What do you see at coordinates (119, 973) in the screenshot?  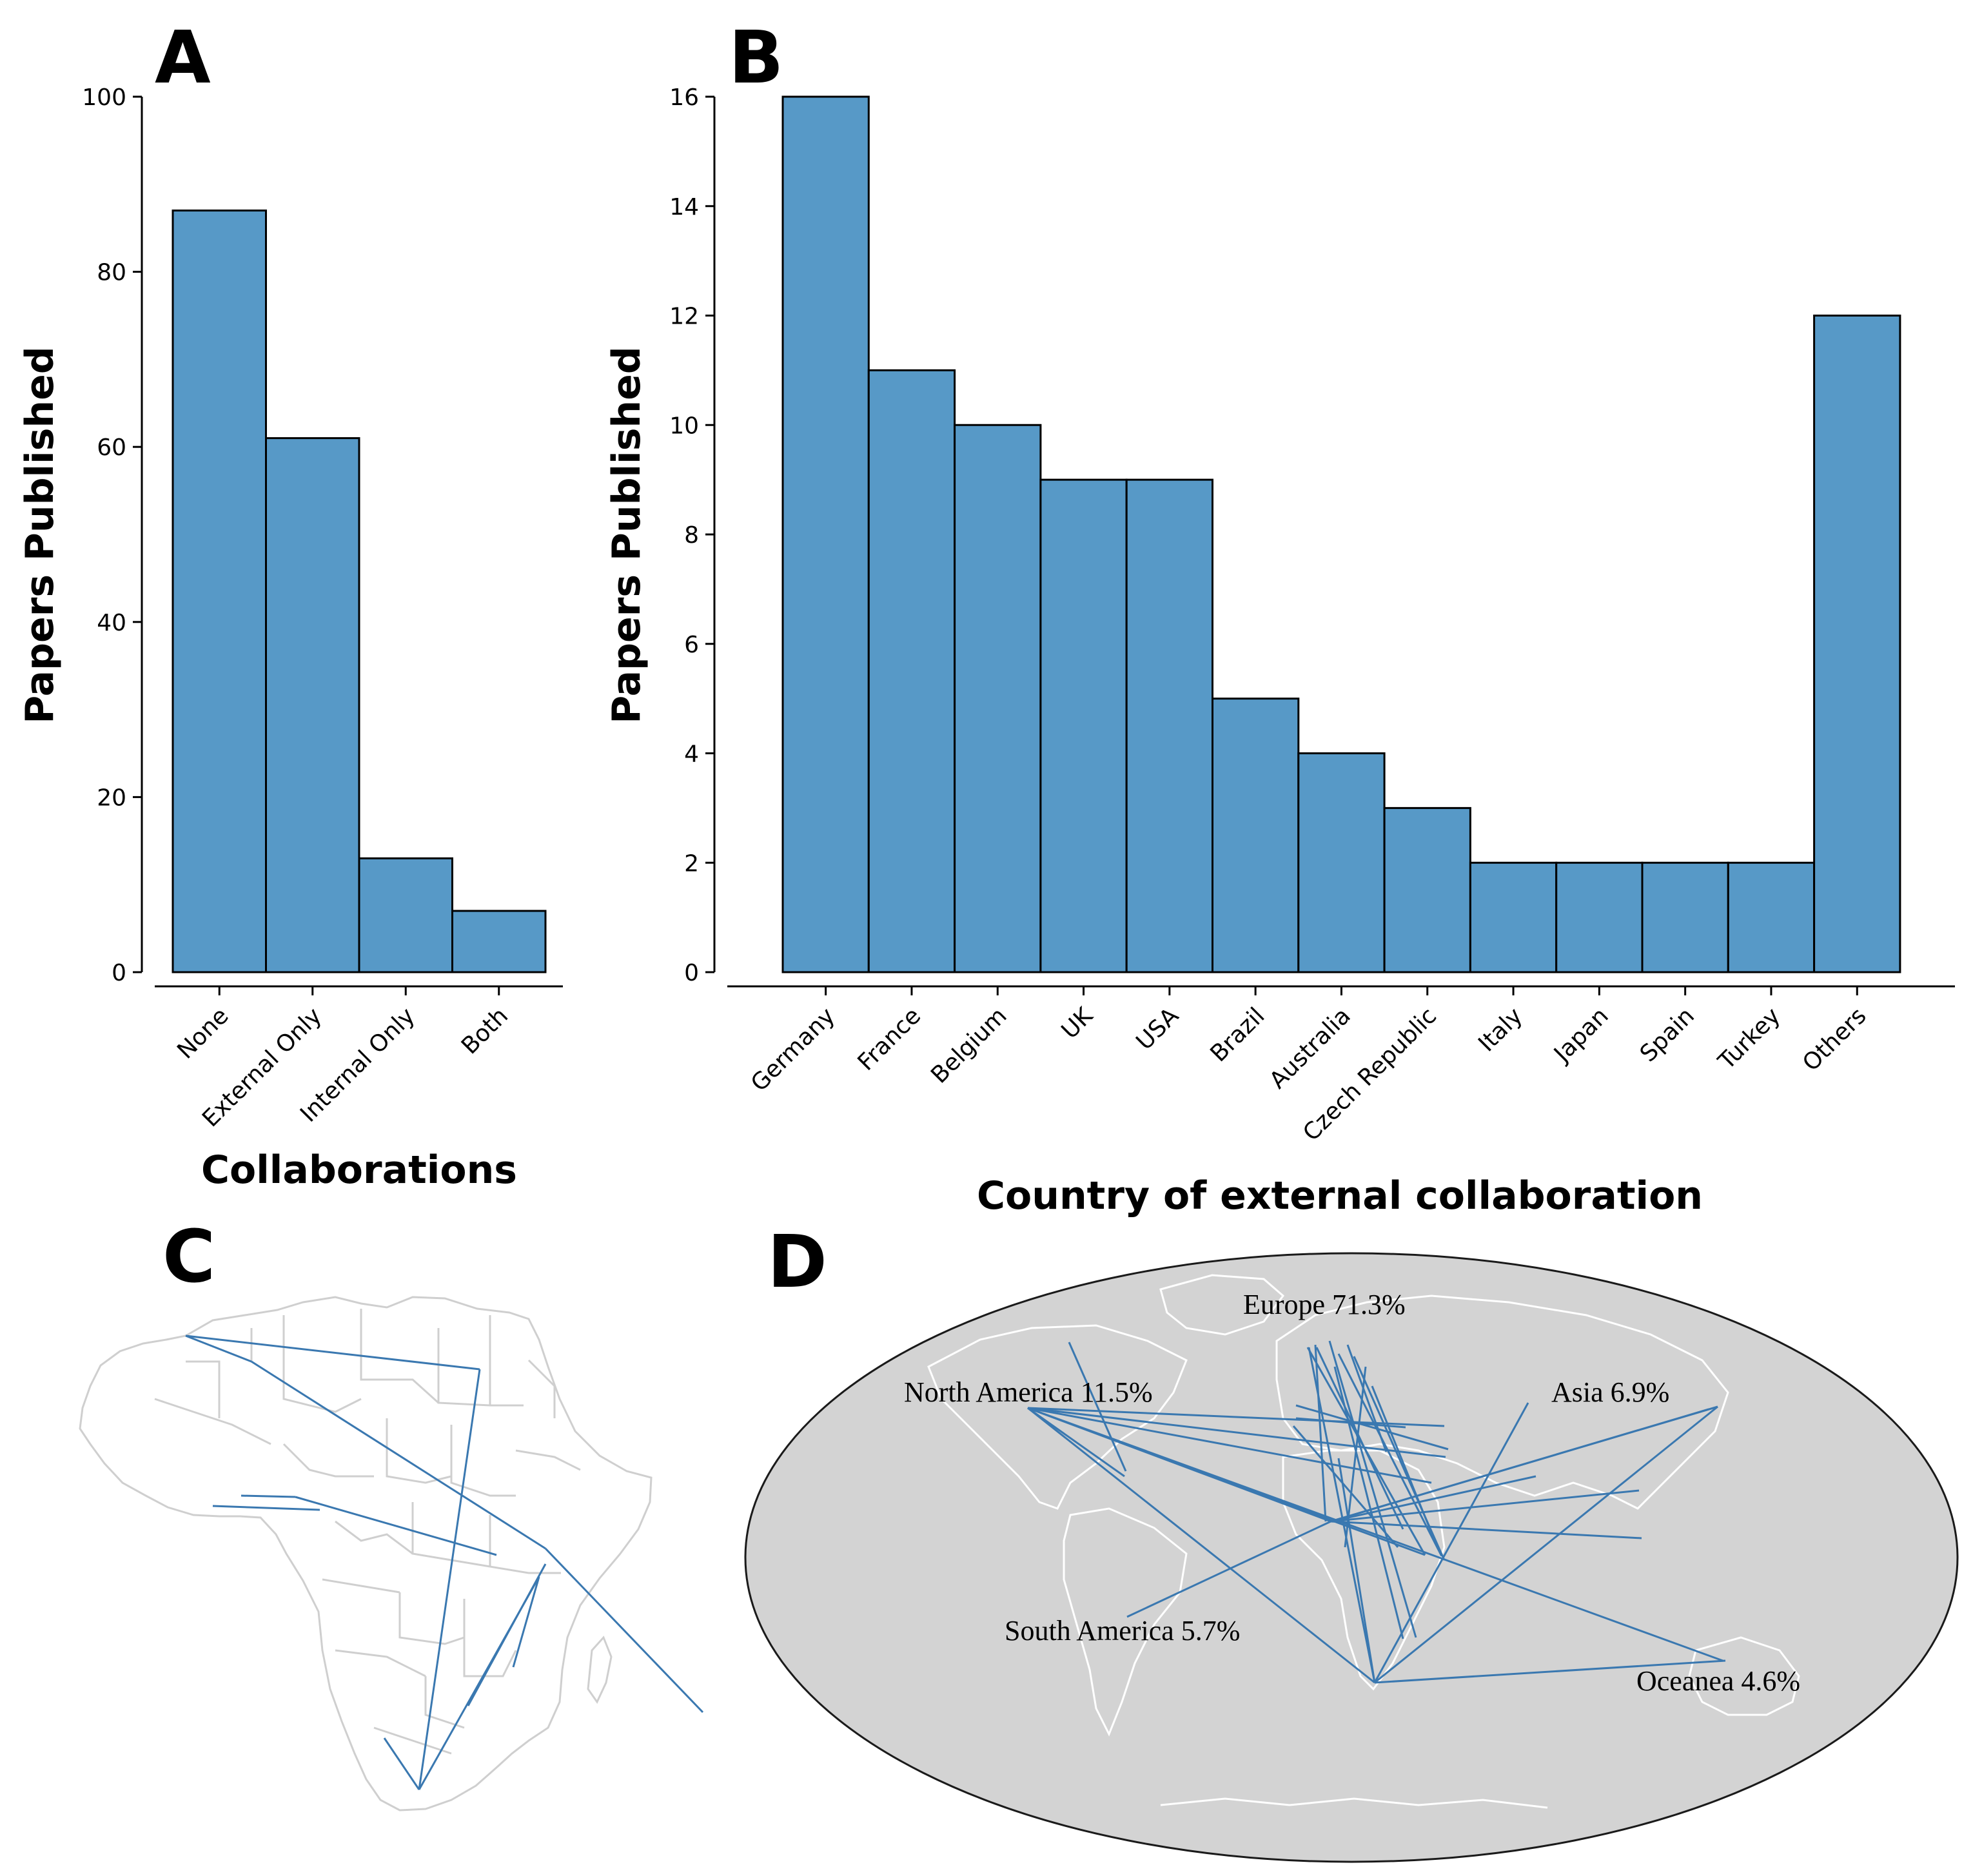 I see `y-tick-label: 0` at bounding box center [119, 973].